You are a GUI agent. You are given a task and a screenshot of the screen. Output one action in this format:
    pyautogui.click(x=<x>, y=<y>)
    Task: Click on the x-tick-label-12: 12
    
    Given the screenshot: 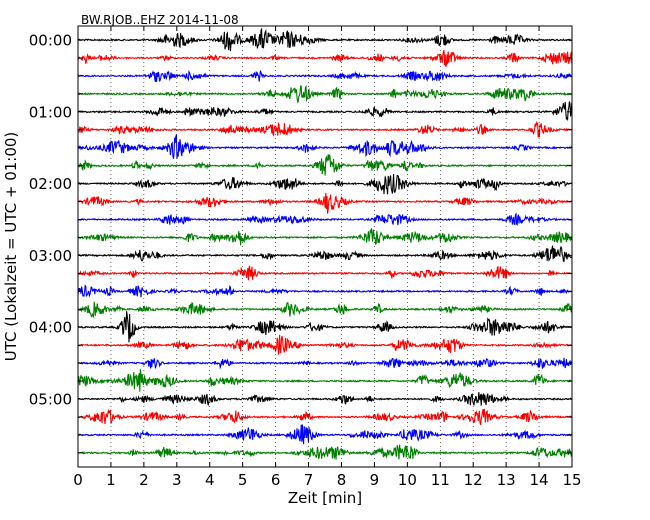 What is the action you would take?
    pyautogui.click(x=473, y=480)
    